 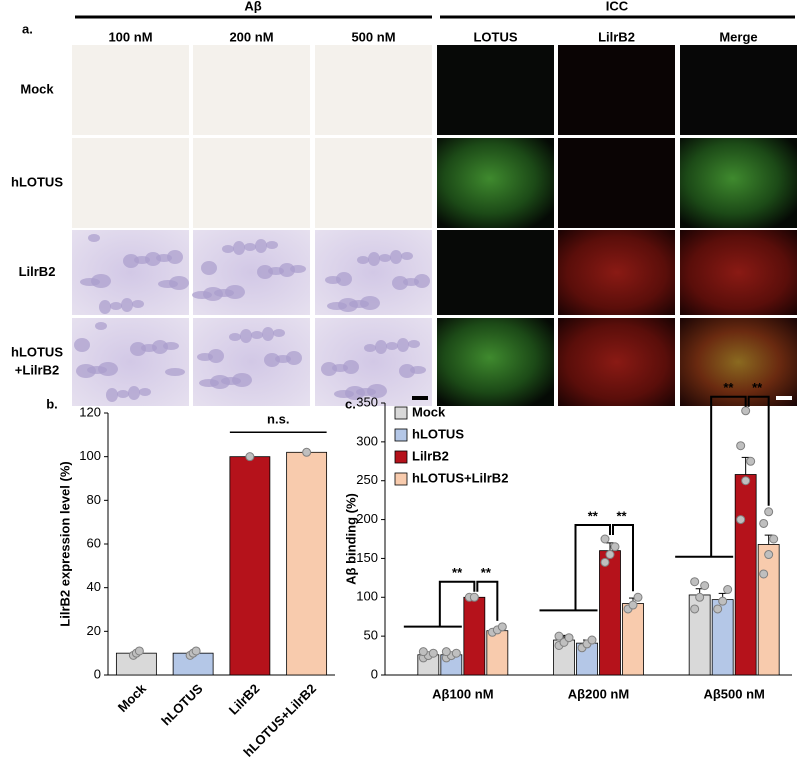 What do you see at coordinates (132, 697) in the screenshot?
I see `x-tick-label: Mock` at bounding box center [132, 697].